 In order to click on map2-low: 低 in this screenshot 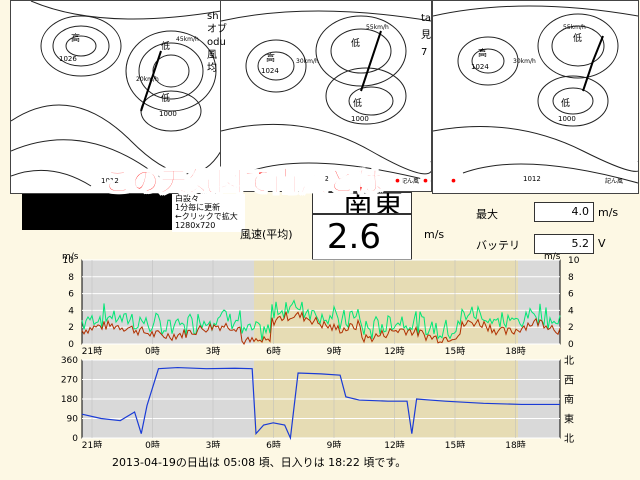, I will do `click(355, 43)`.